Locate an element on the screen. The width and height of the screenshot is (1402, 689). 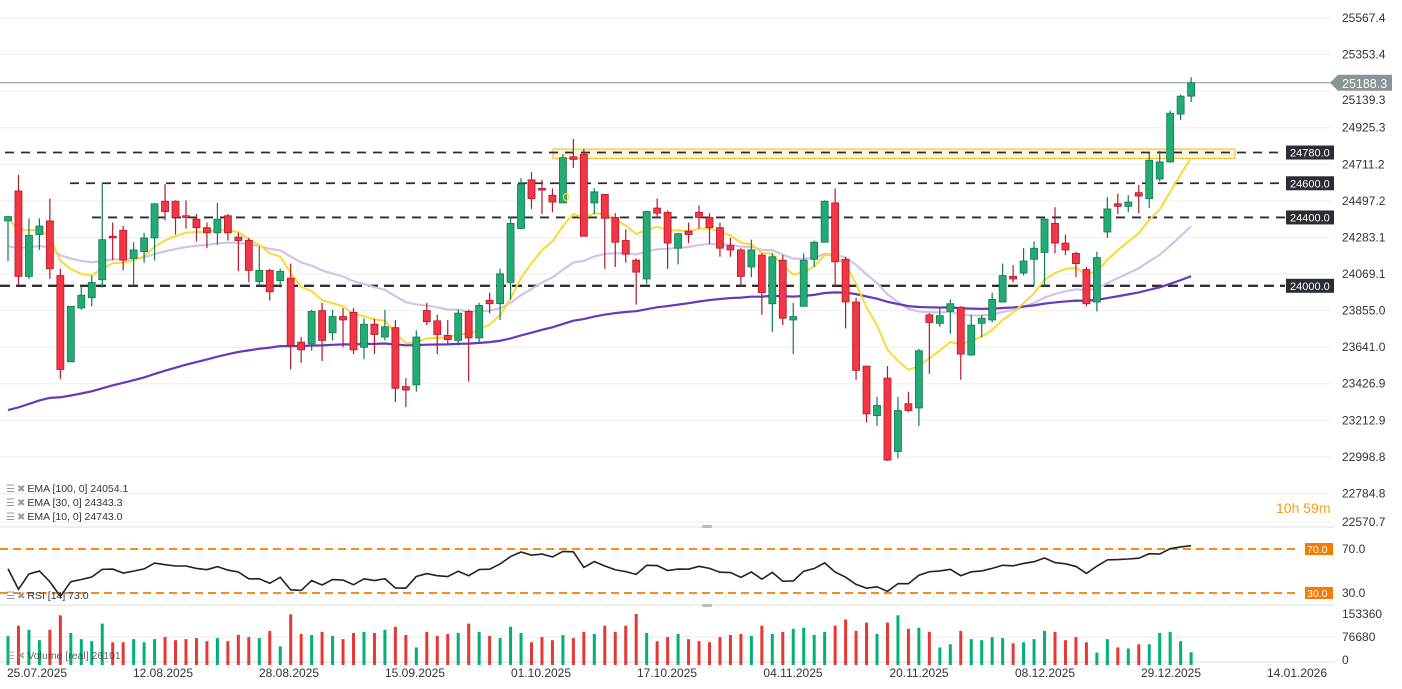
level-label: 24400.0 is located at coordinates (1310, 218).